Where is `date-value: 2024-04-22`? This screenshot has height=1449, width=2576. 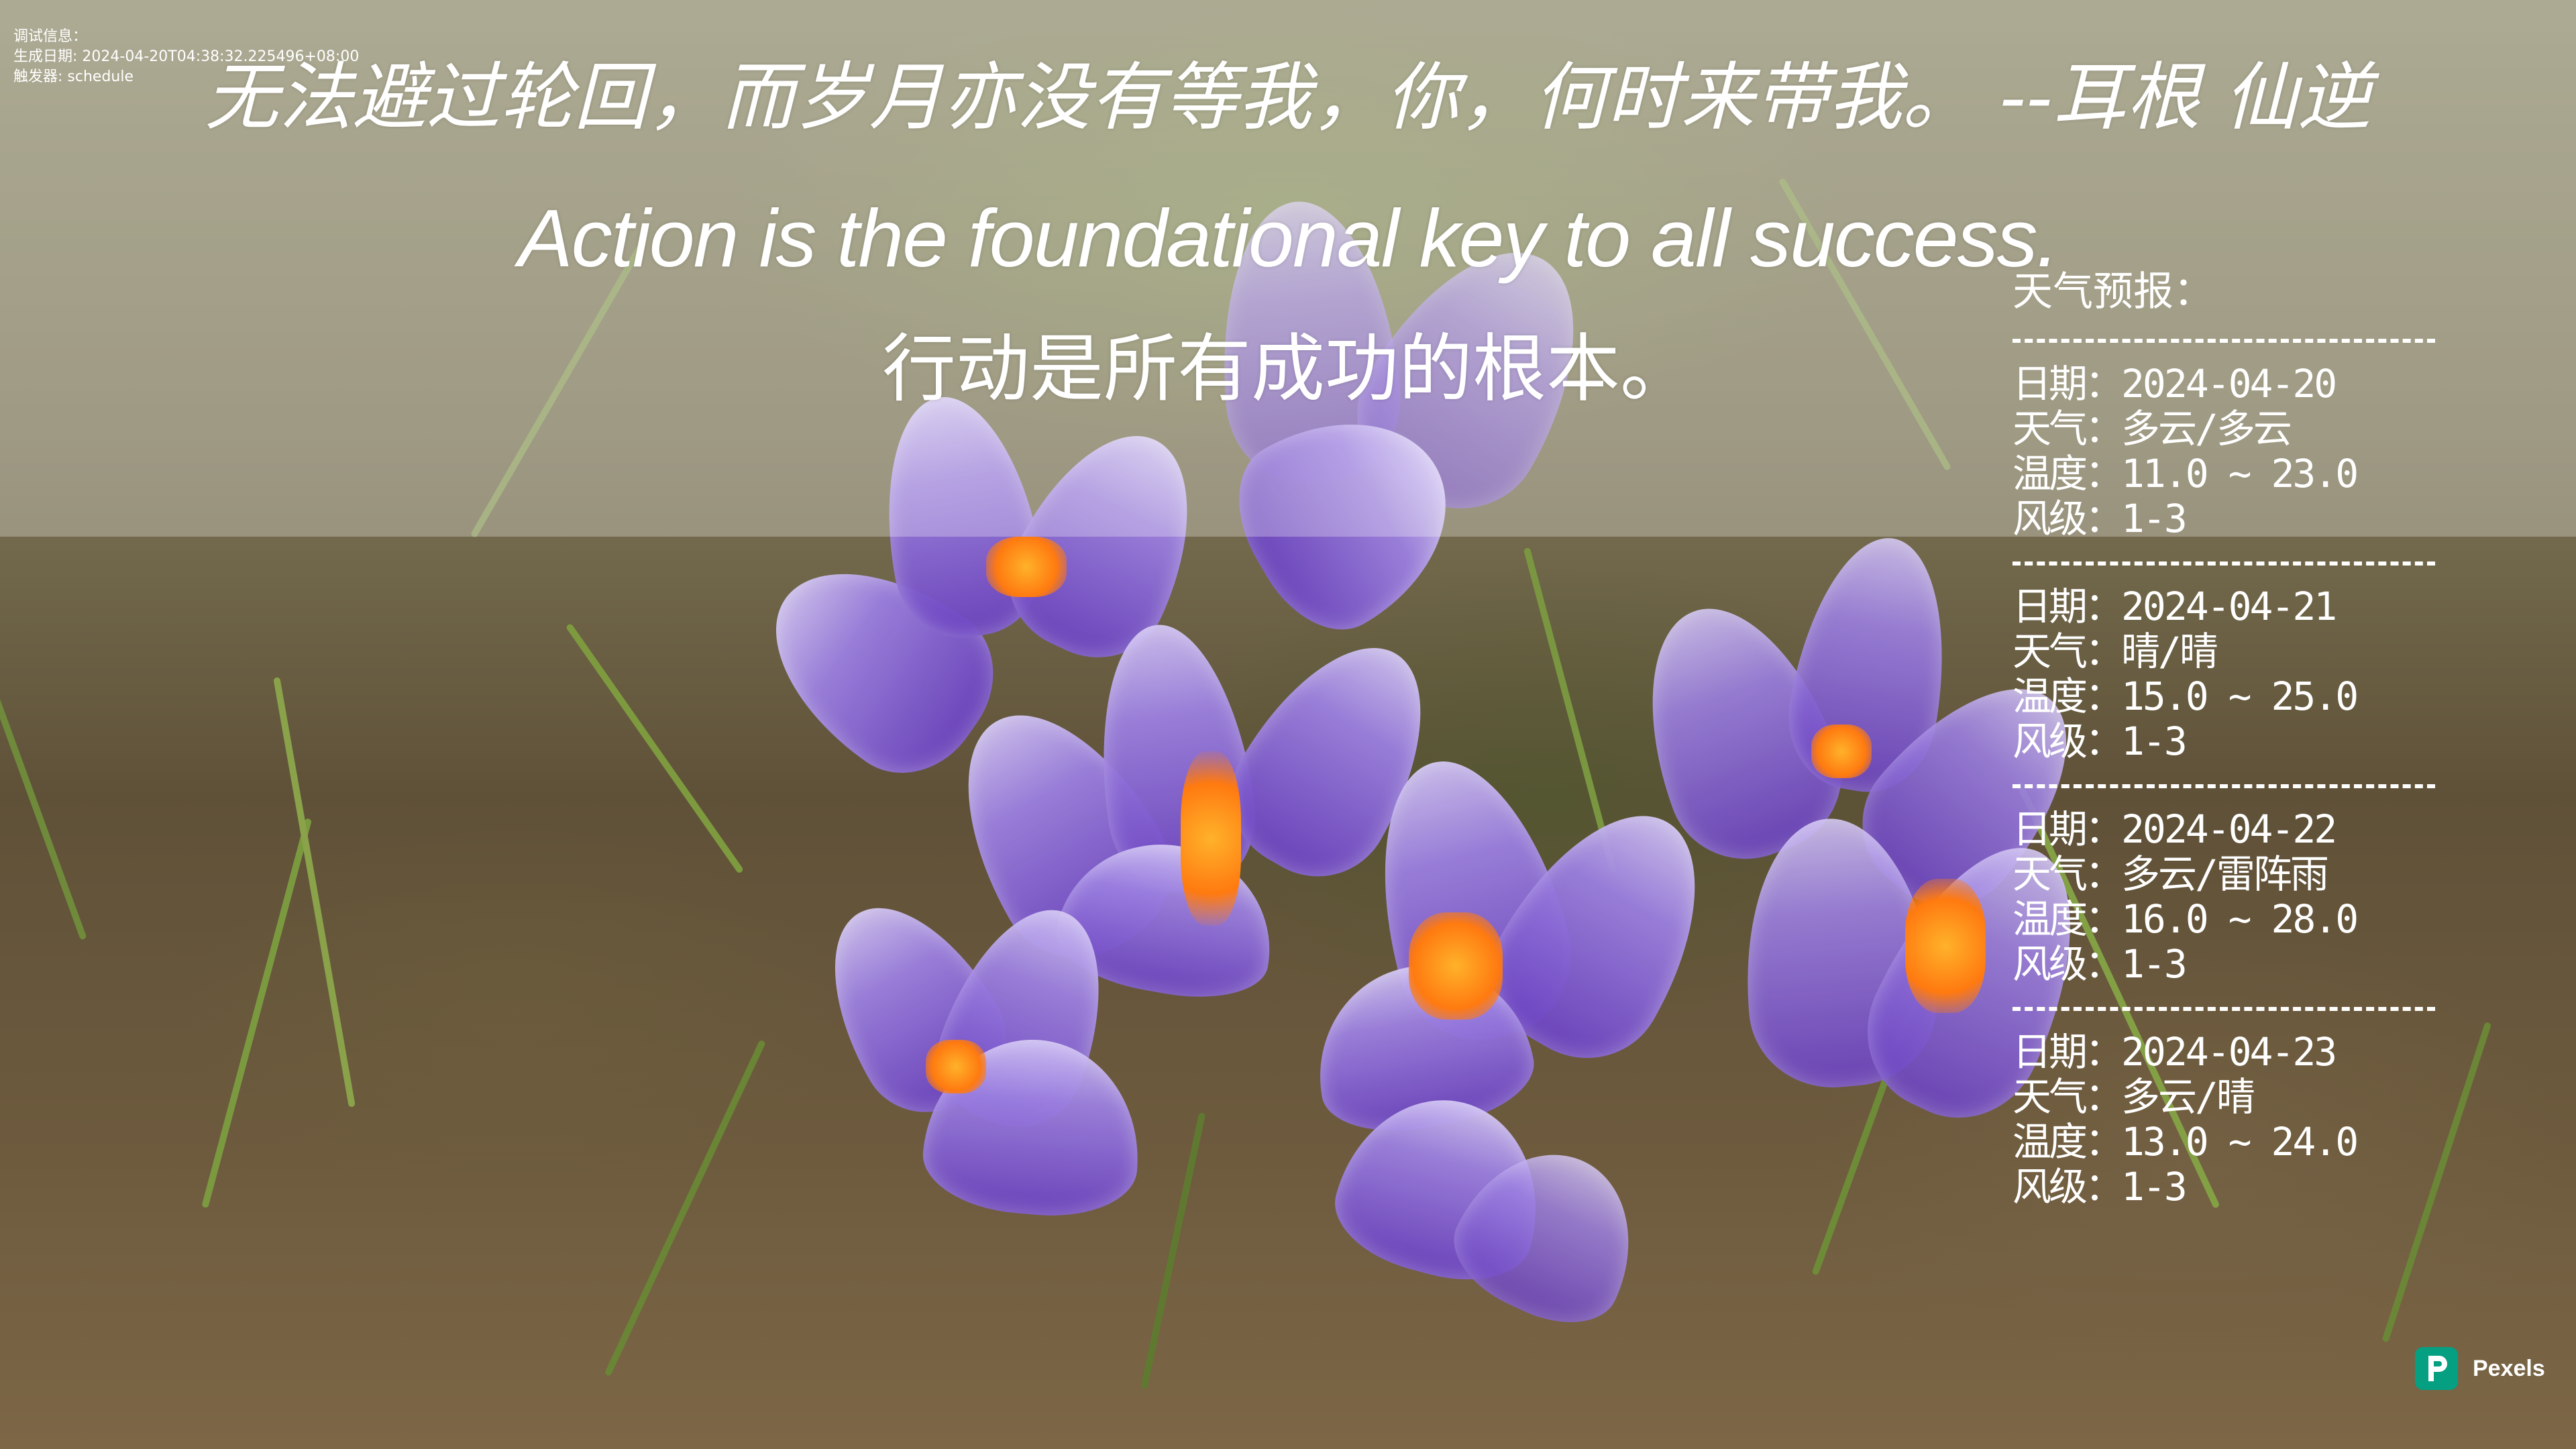
date-value: 2024-04-22 is located at coordinates (2229, 829).